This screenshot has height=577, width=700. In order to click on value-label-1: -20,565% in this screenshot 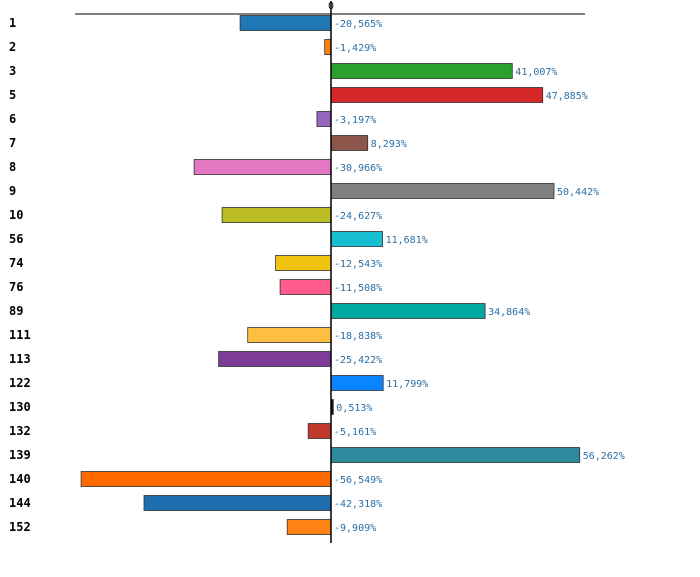, I will do `click(358, 24)`.